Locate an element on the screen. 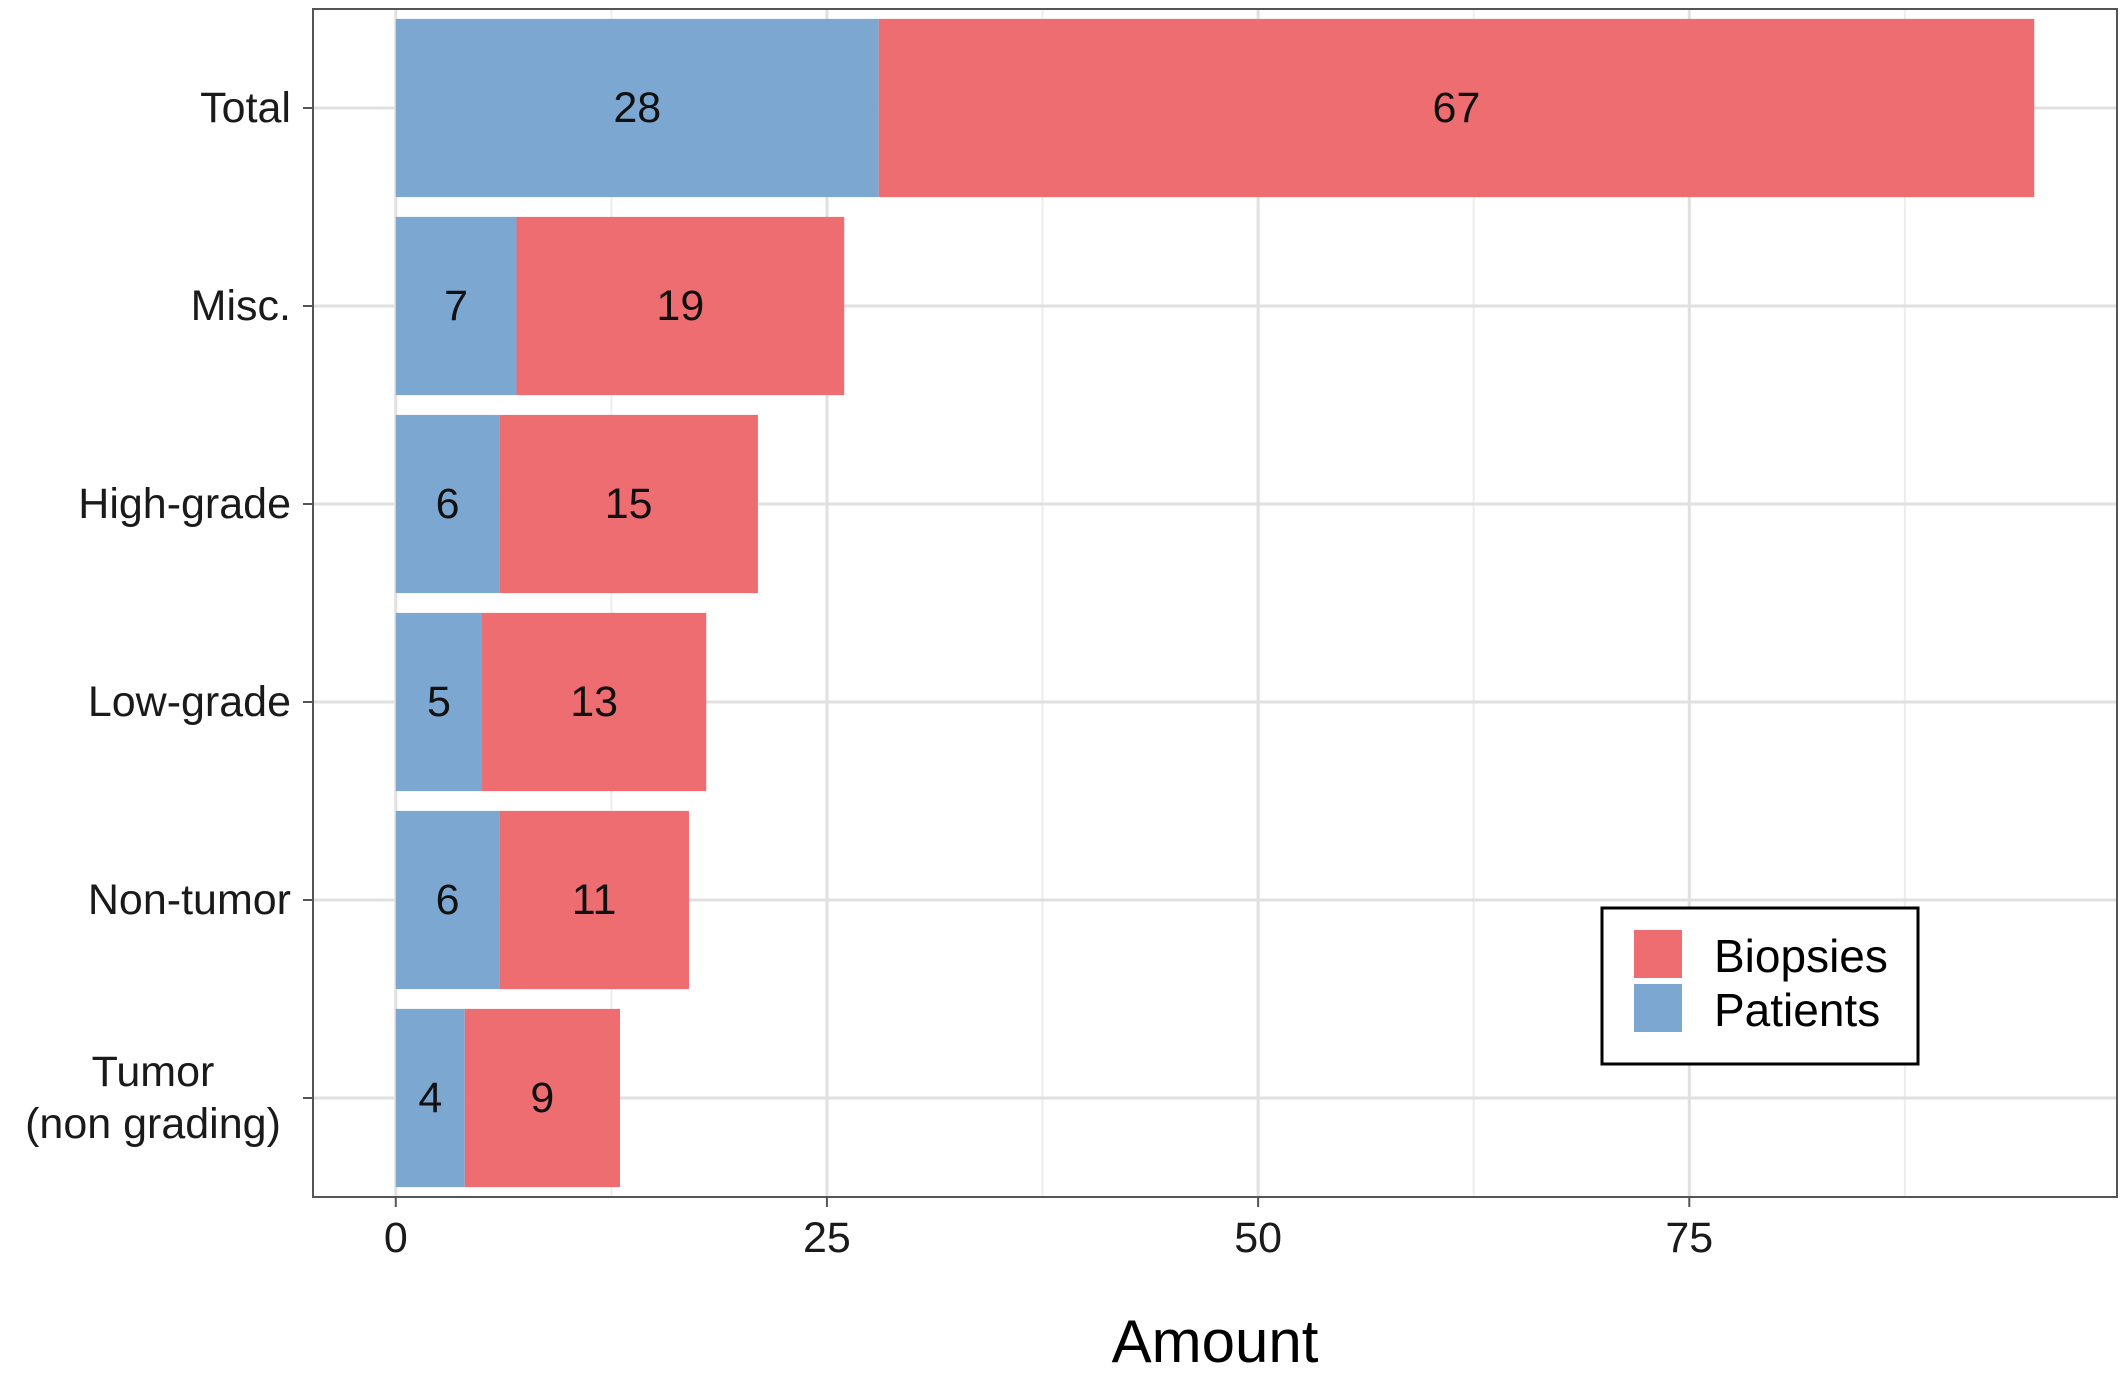 The image size is (2128, 1376). bar-value-label: 11 is located at coordinates (594, 900).